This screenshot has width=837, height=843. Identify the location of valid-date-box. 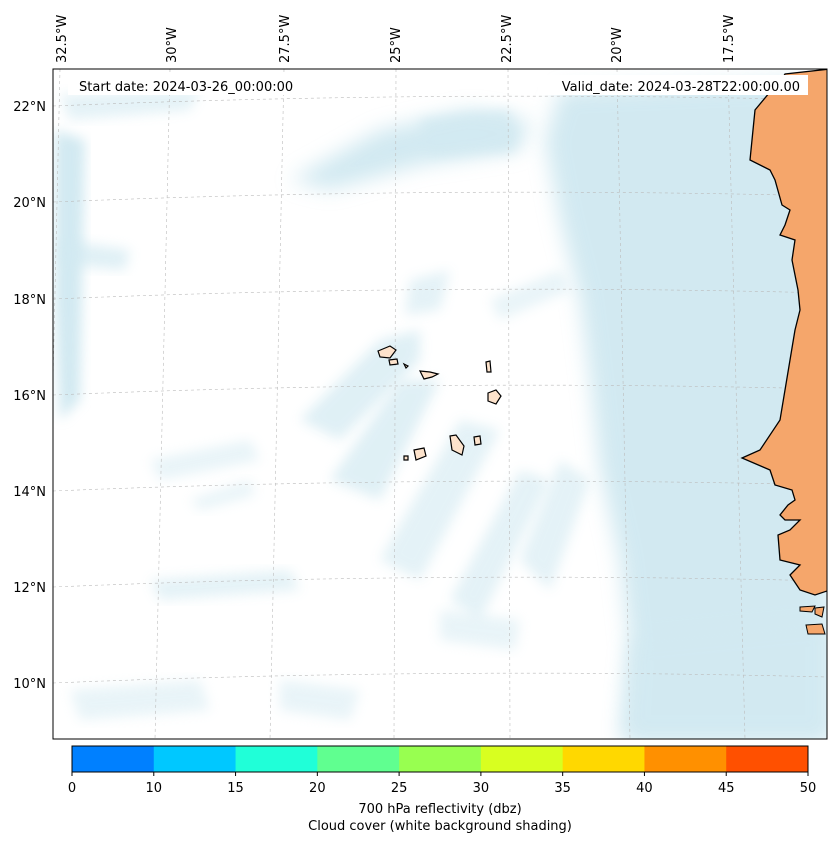
(673, 85).